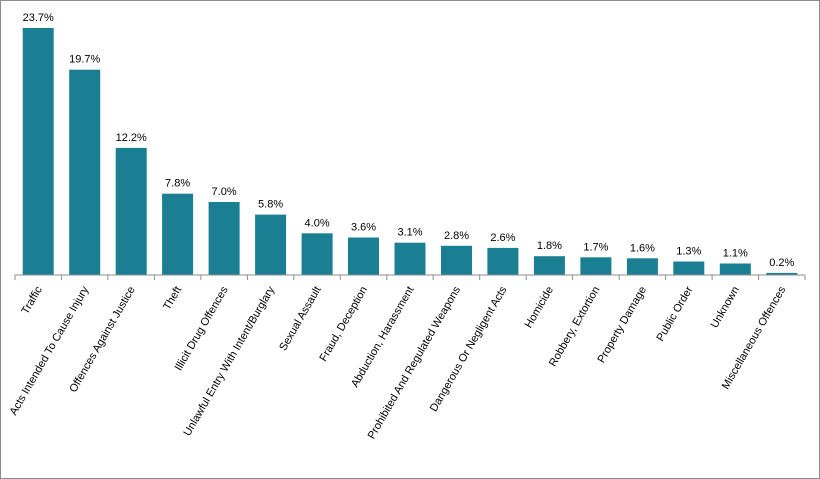  Describe the element at coordinates (270, 205) in the screenshot. I see `data-label-5: 5.8%` at that location.